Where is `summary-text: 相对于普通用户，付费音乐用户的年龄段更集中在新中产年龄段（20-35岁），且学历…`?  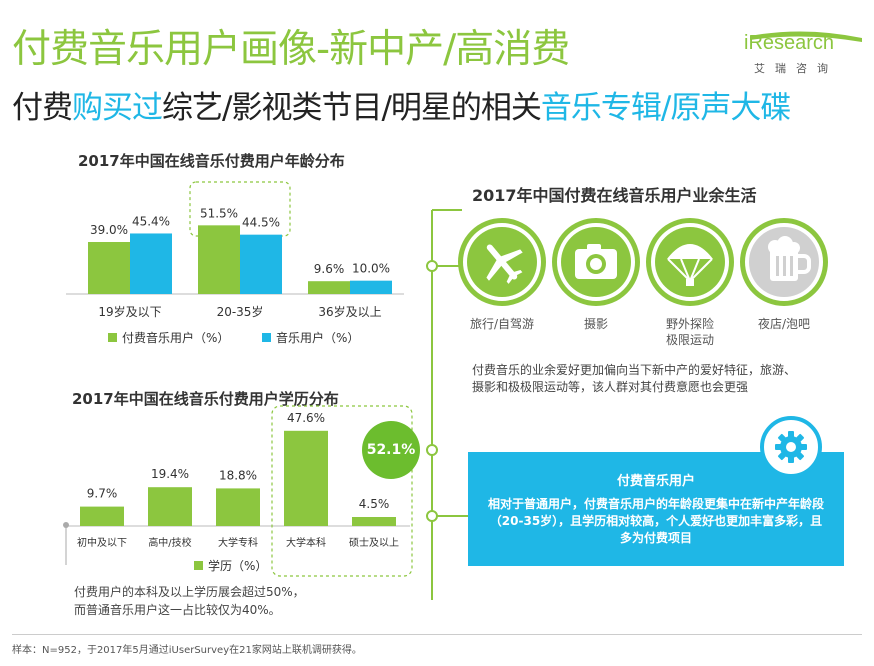 summary-text: 相对于普通用户，付费音乐用户的年龄段更集中在新中产年龄段（20-35岁），且学历… is located at coordinates (655, 521).